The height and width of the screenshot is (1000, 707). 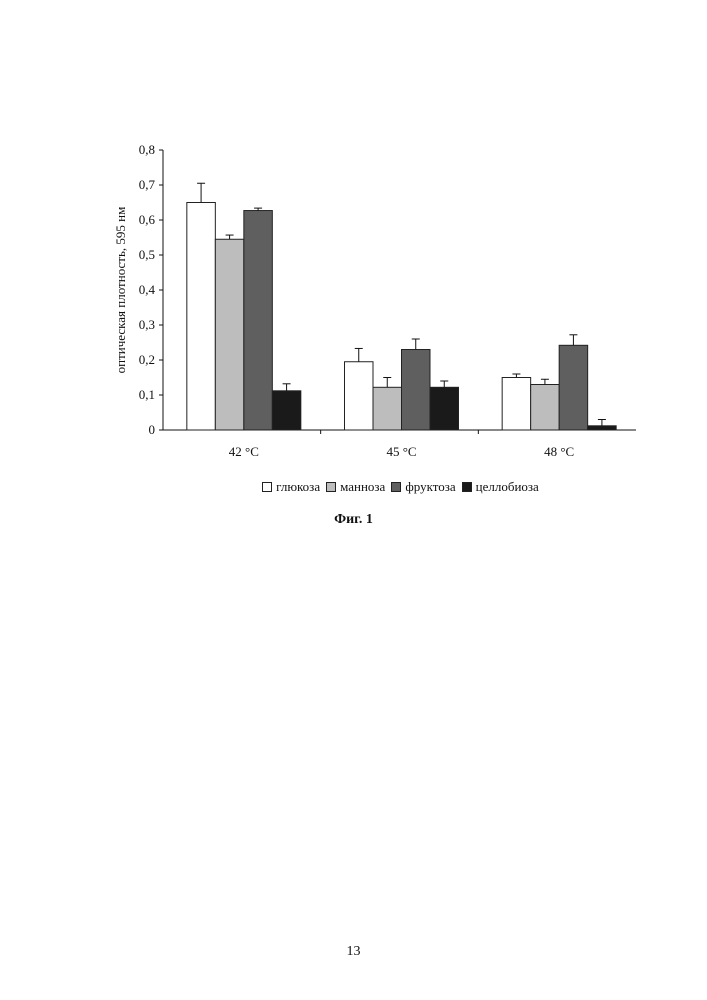 What do you see at coordinates (353, 520) in the screenshot?
I see `figure-caption: Фиг. 1` at bounding box center [353, 520].